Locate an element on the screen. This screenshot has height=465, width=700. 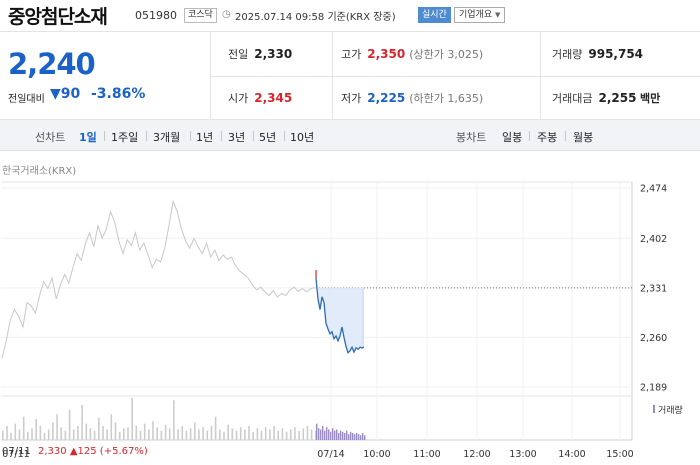
tab-3y: 3년 is located at coordinates (237, 137).